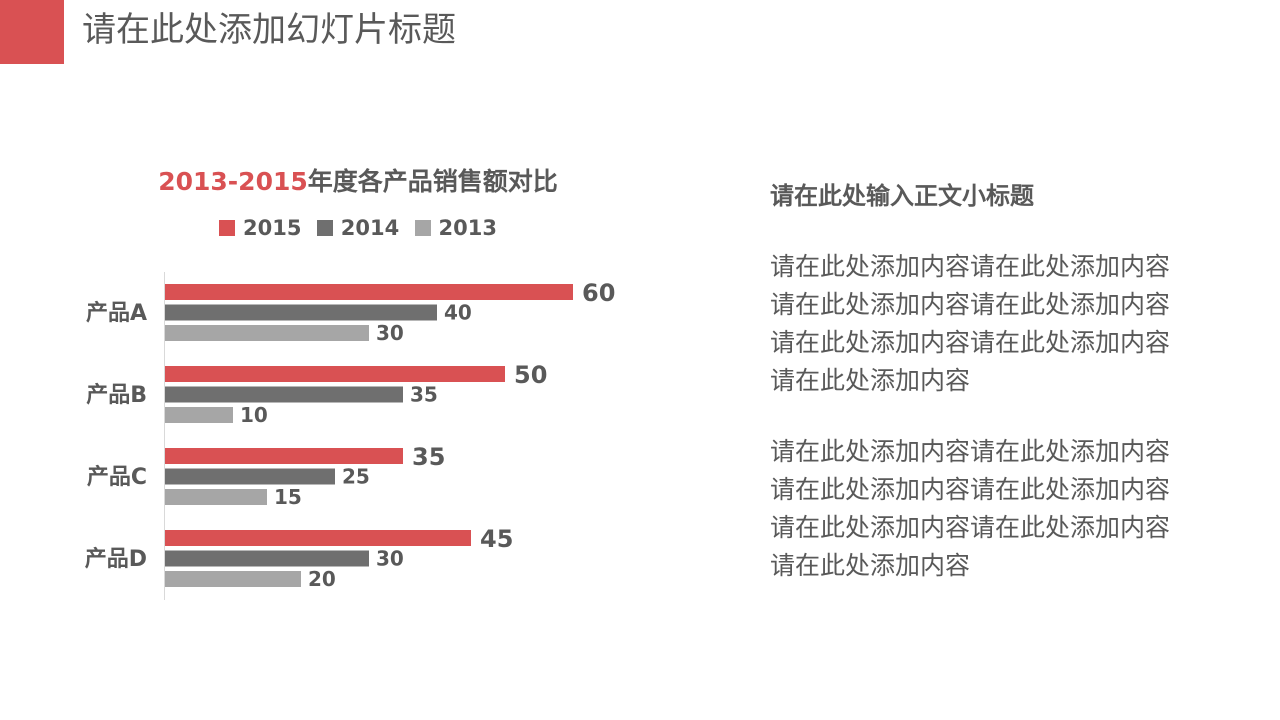 This screenshot has width=1280, height=720. What do you see at coordinates (117, 477) in the screenshot?
I see `category-label: 产品C` at bounding box center [117, 477].